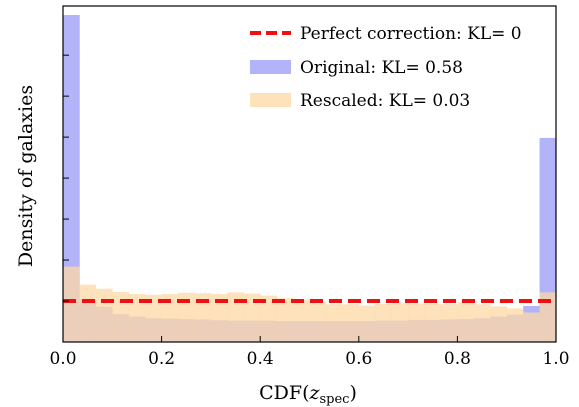  What do you see at coordinates (308, 394) in the screenshot?
I see `x-axis-label: CDF(zspec)` at bounding box center [308, 394].